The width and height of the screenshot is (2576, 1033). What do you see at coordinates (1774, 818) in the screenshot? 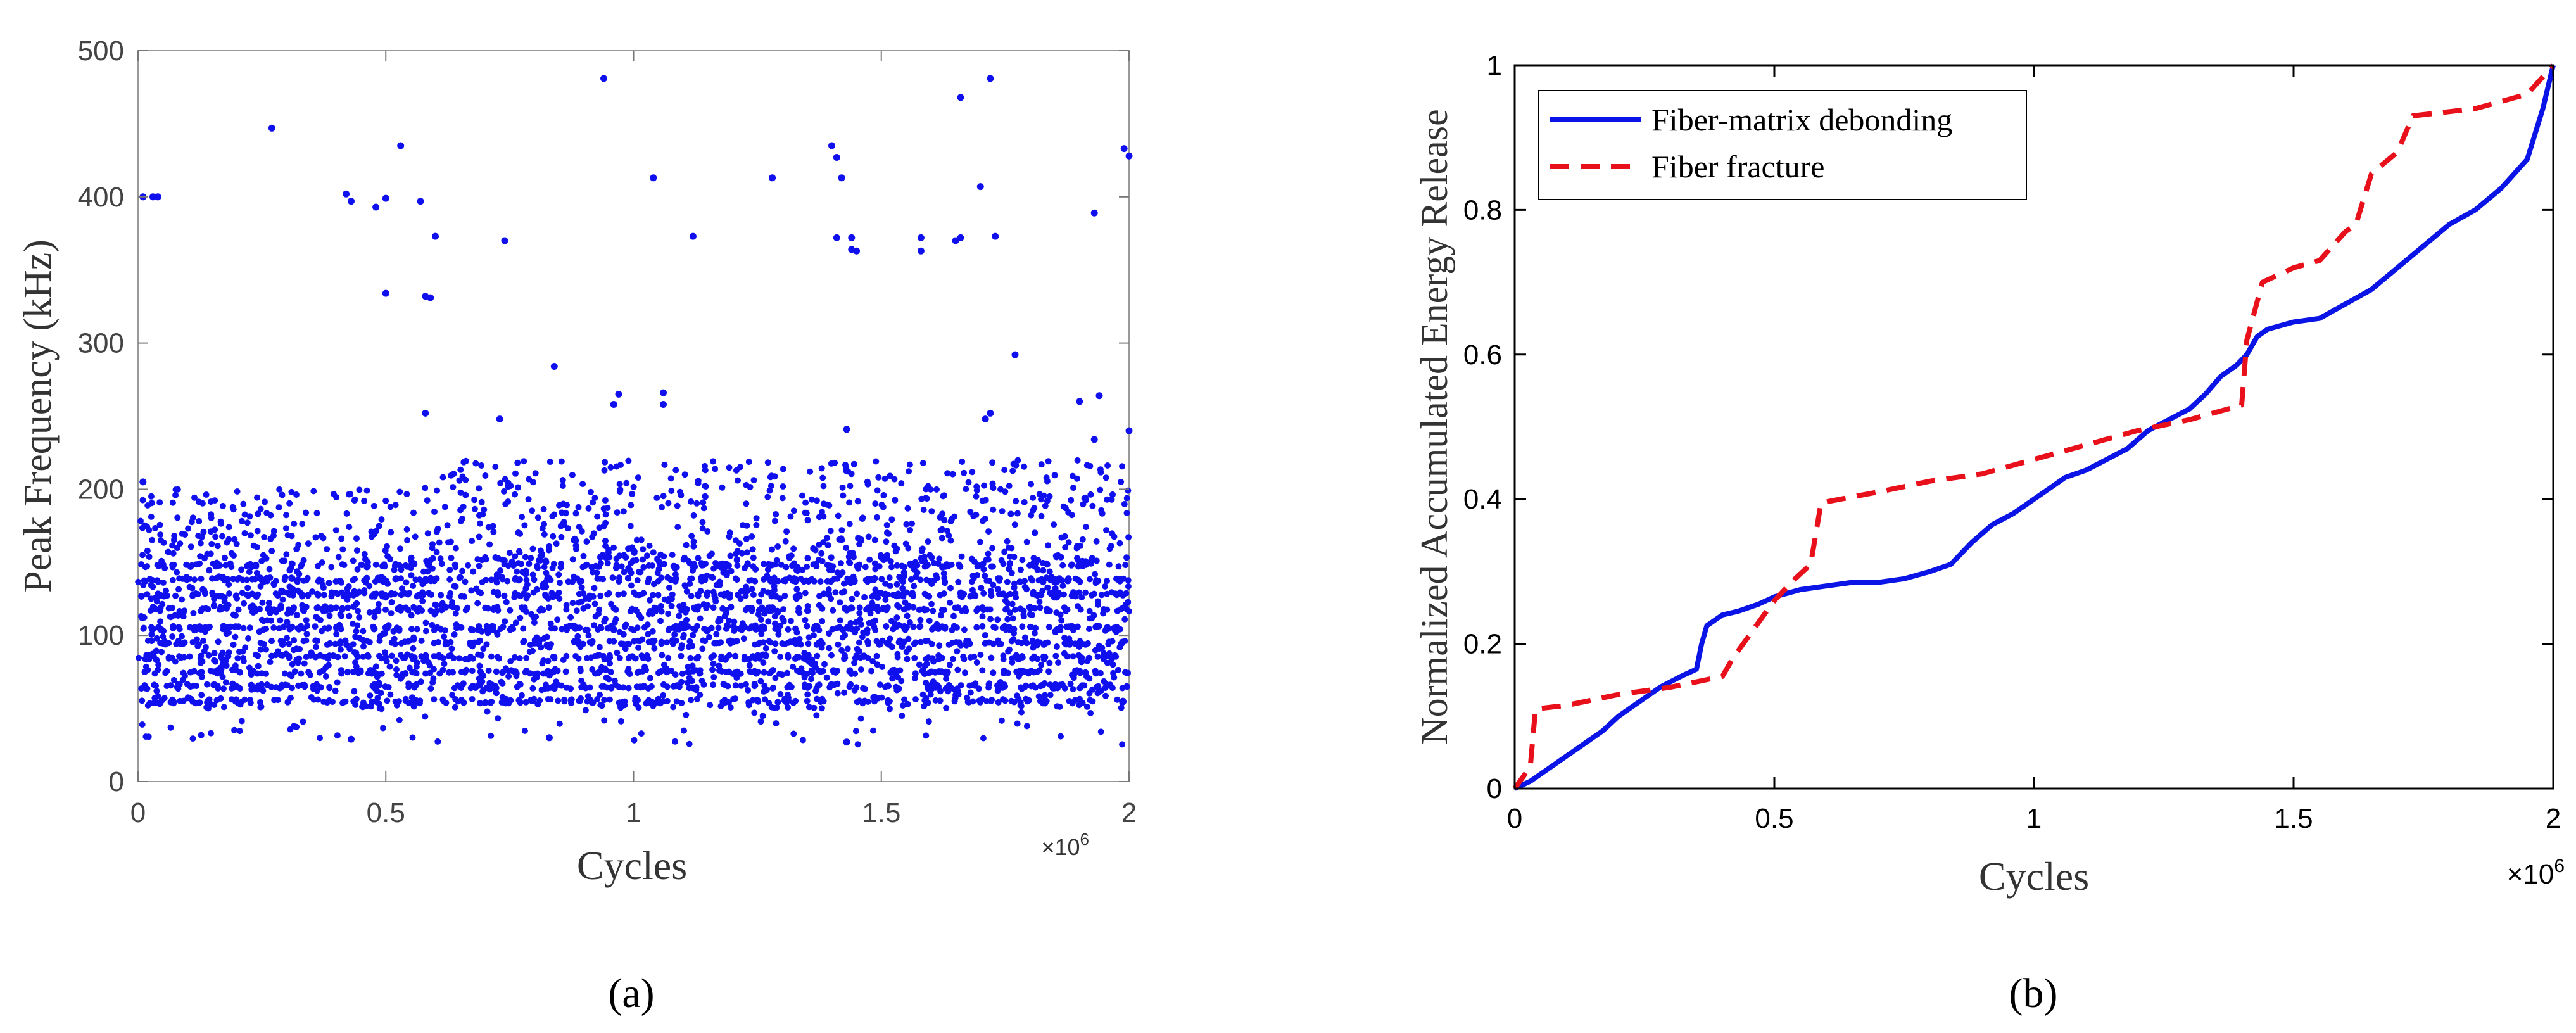
I see `x-tick-label-b: 0.5` at bounding box center [1774, 818].